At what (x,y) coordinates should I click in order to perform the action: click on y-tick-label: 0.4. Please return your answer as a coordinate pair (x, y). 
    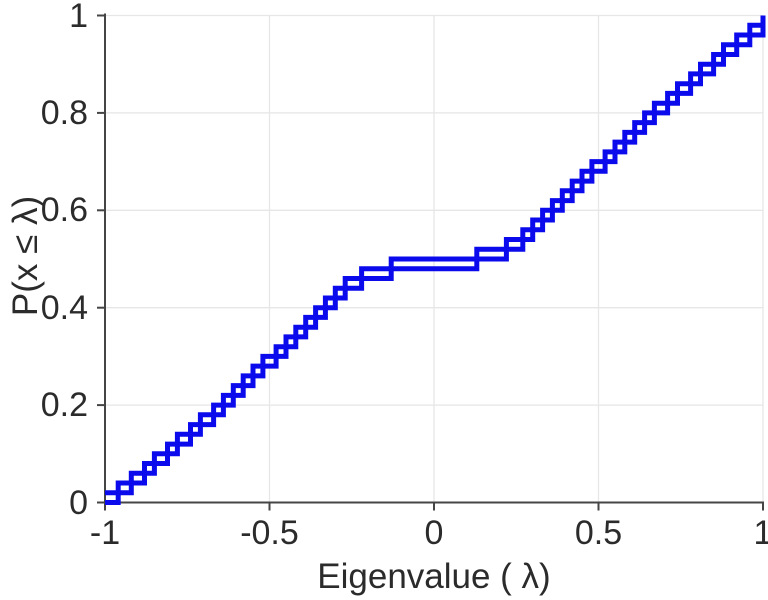
    Looking at the image, I should click on (64, 307).